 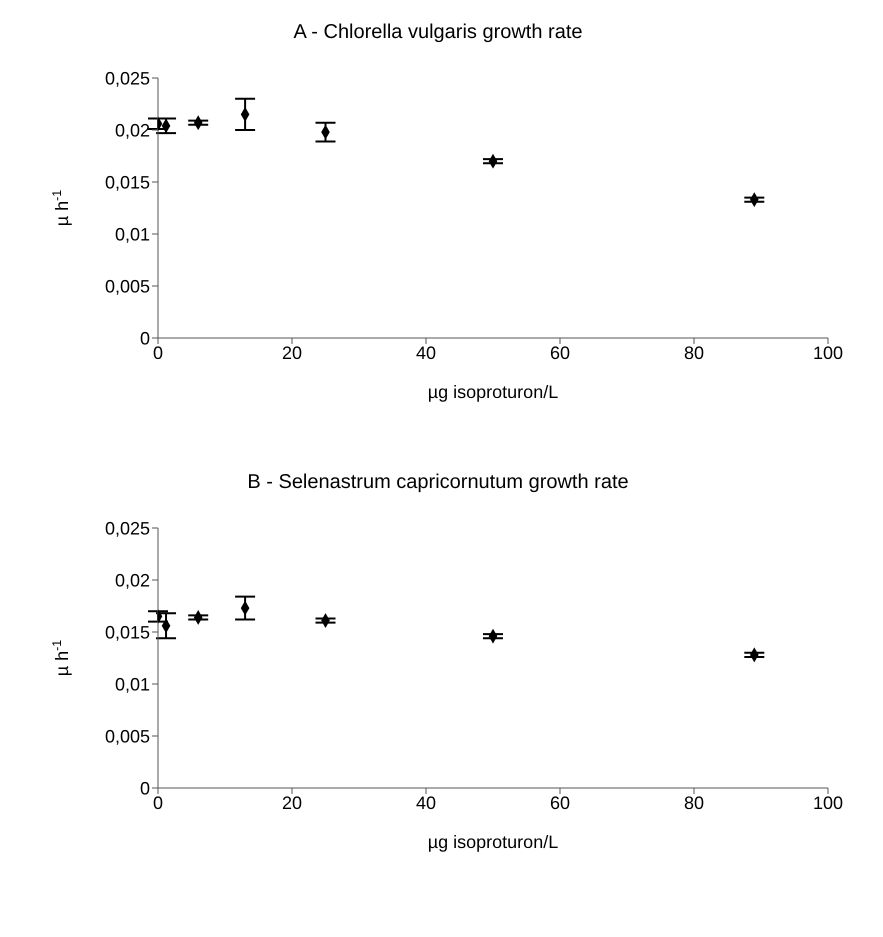 What do you see at coordinates (438, 482) in the screenshot?
I see `chart-title: B - Selenastrum capricornutum growth rate` at bounding box center [438, 482].